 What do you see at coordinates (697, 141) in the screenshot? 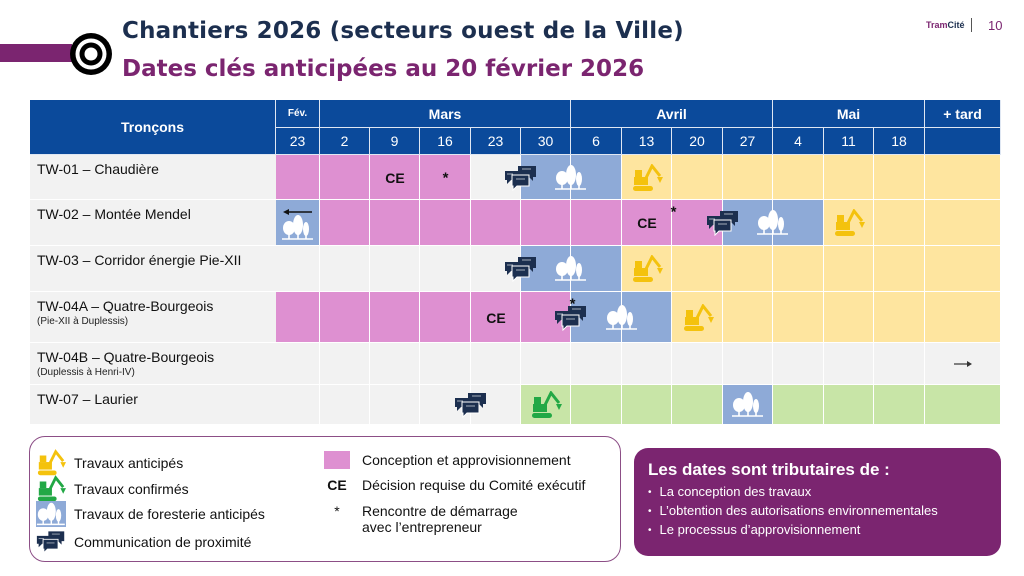
I see `week-header: 20` at bounding box center [697, 141].